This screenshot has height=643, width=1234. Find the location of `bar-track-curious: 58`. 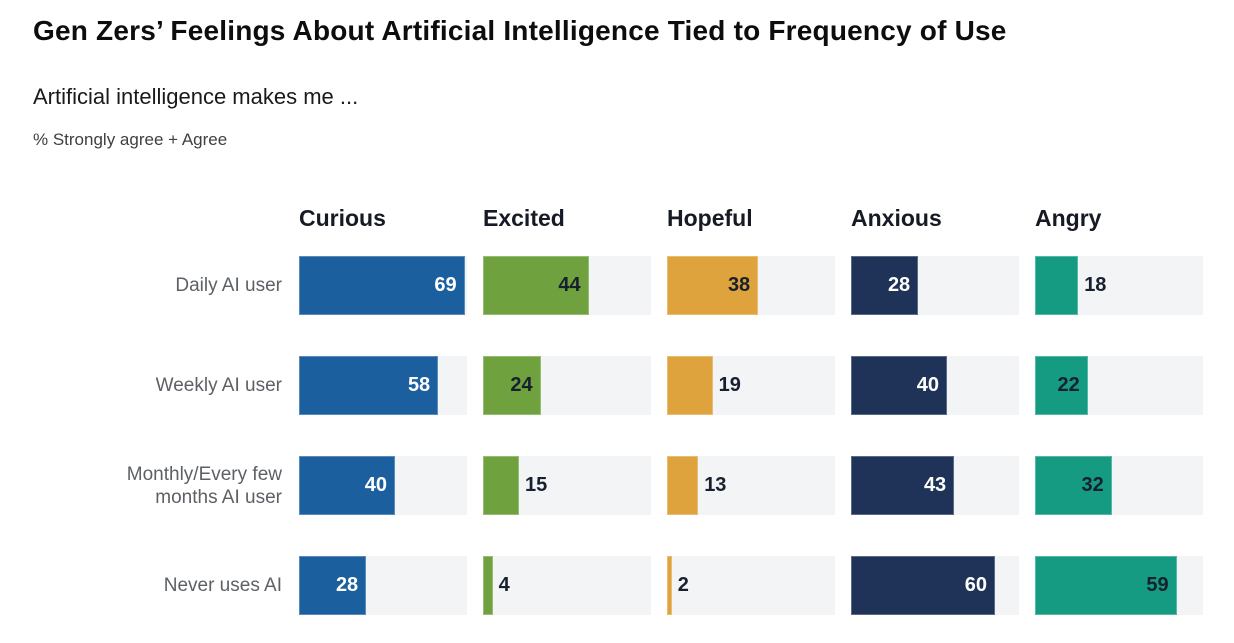

bar-track-curious: 58 is located at coordinates (383, 385).